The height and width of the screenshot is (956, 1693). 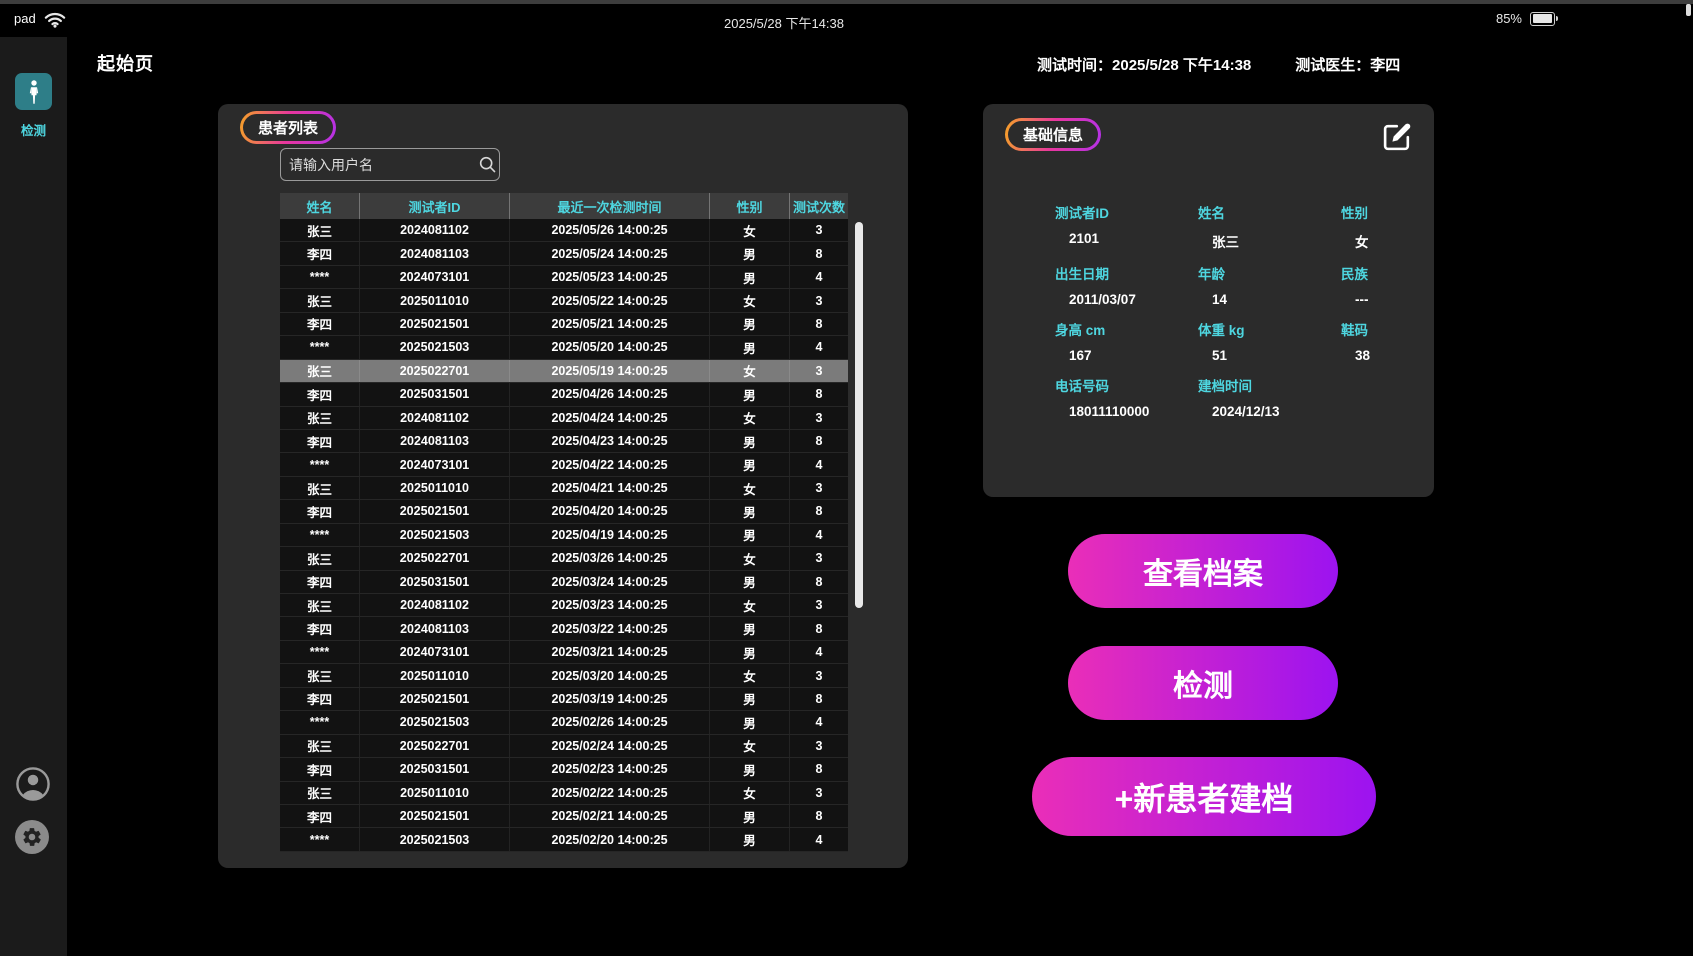 I want to click on table-row: **** 2024073101 2025/05/23 14:00:25 男 4, so click(x=564, y=277).